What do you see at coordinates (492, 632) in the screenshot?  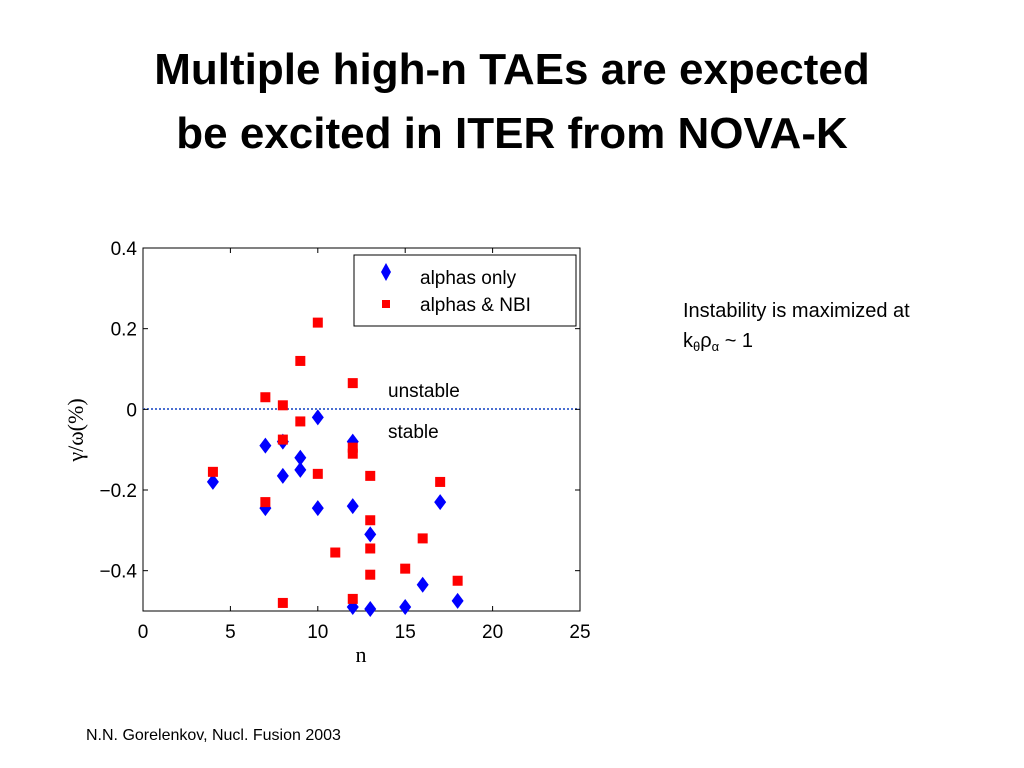 I see `x-tick-label: 20` at bounding box center [492, 632].